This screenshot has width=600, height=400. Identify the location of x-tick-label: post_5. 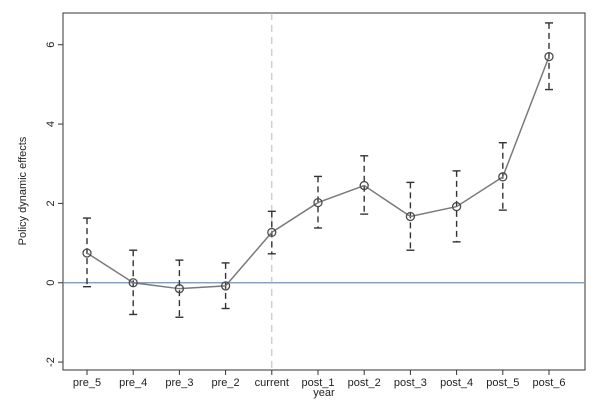
(502, 383).